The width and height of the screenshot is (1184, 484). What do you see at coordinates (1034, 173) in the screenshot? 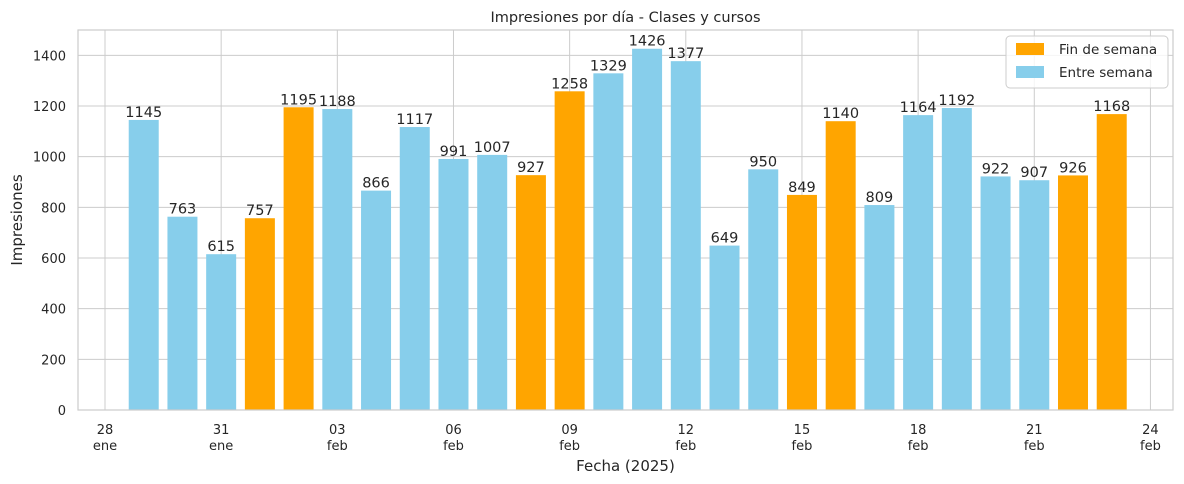
I see `bar-value-label: 907` at bounding box center [1034, 173].